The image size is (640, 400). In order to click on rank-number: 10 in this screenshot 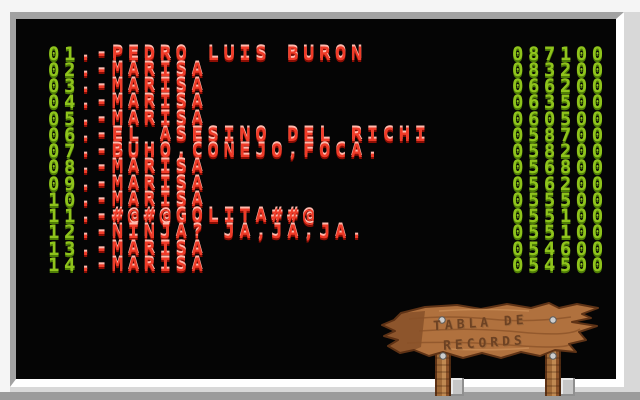, I will do `click(64, 199)`.